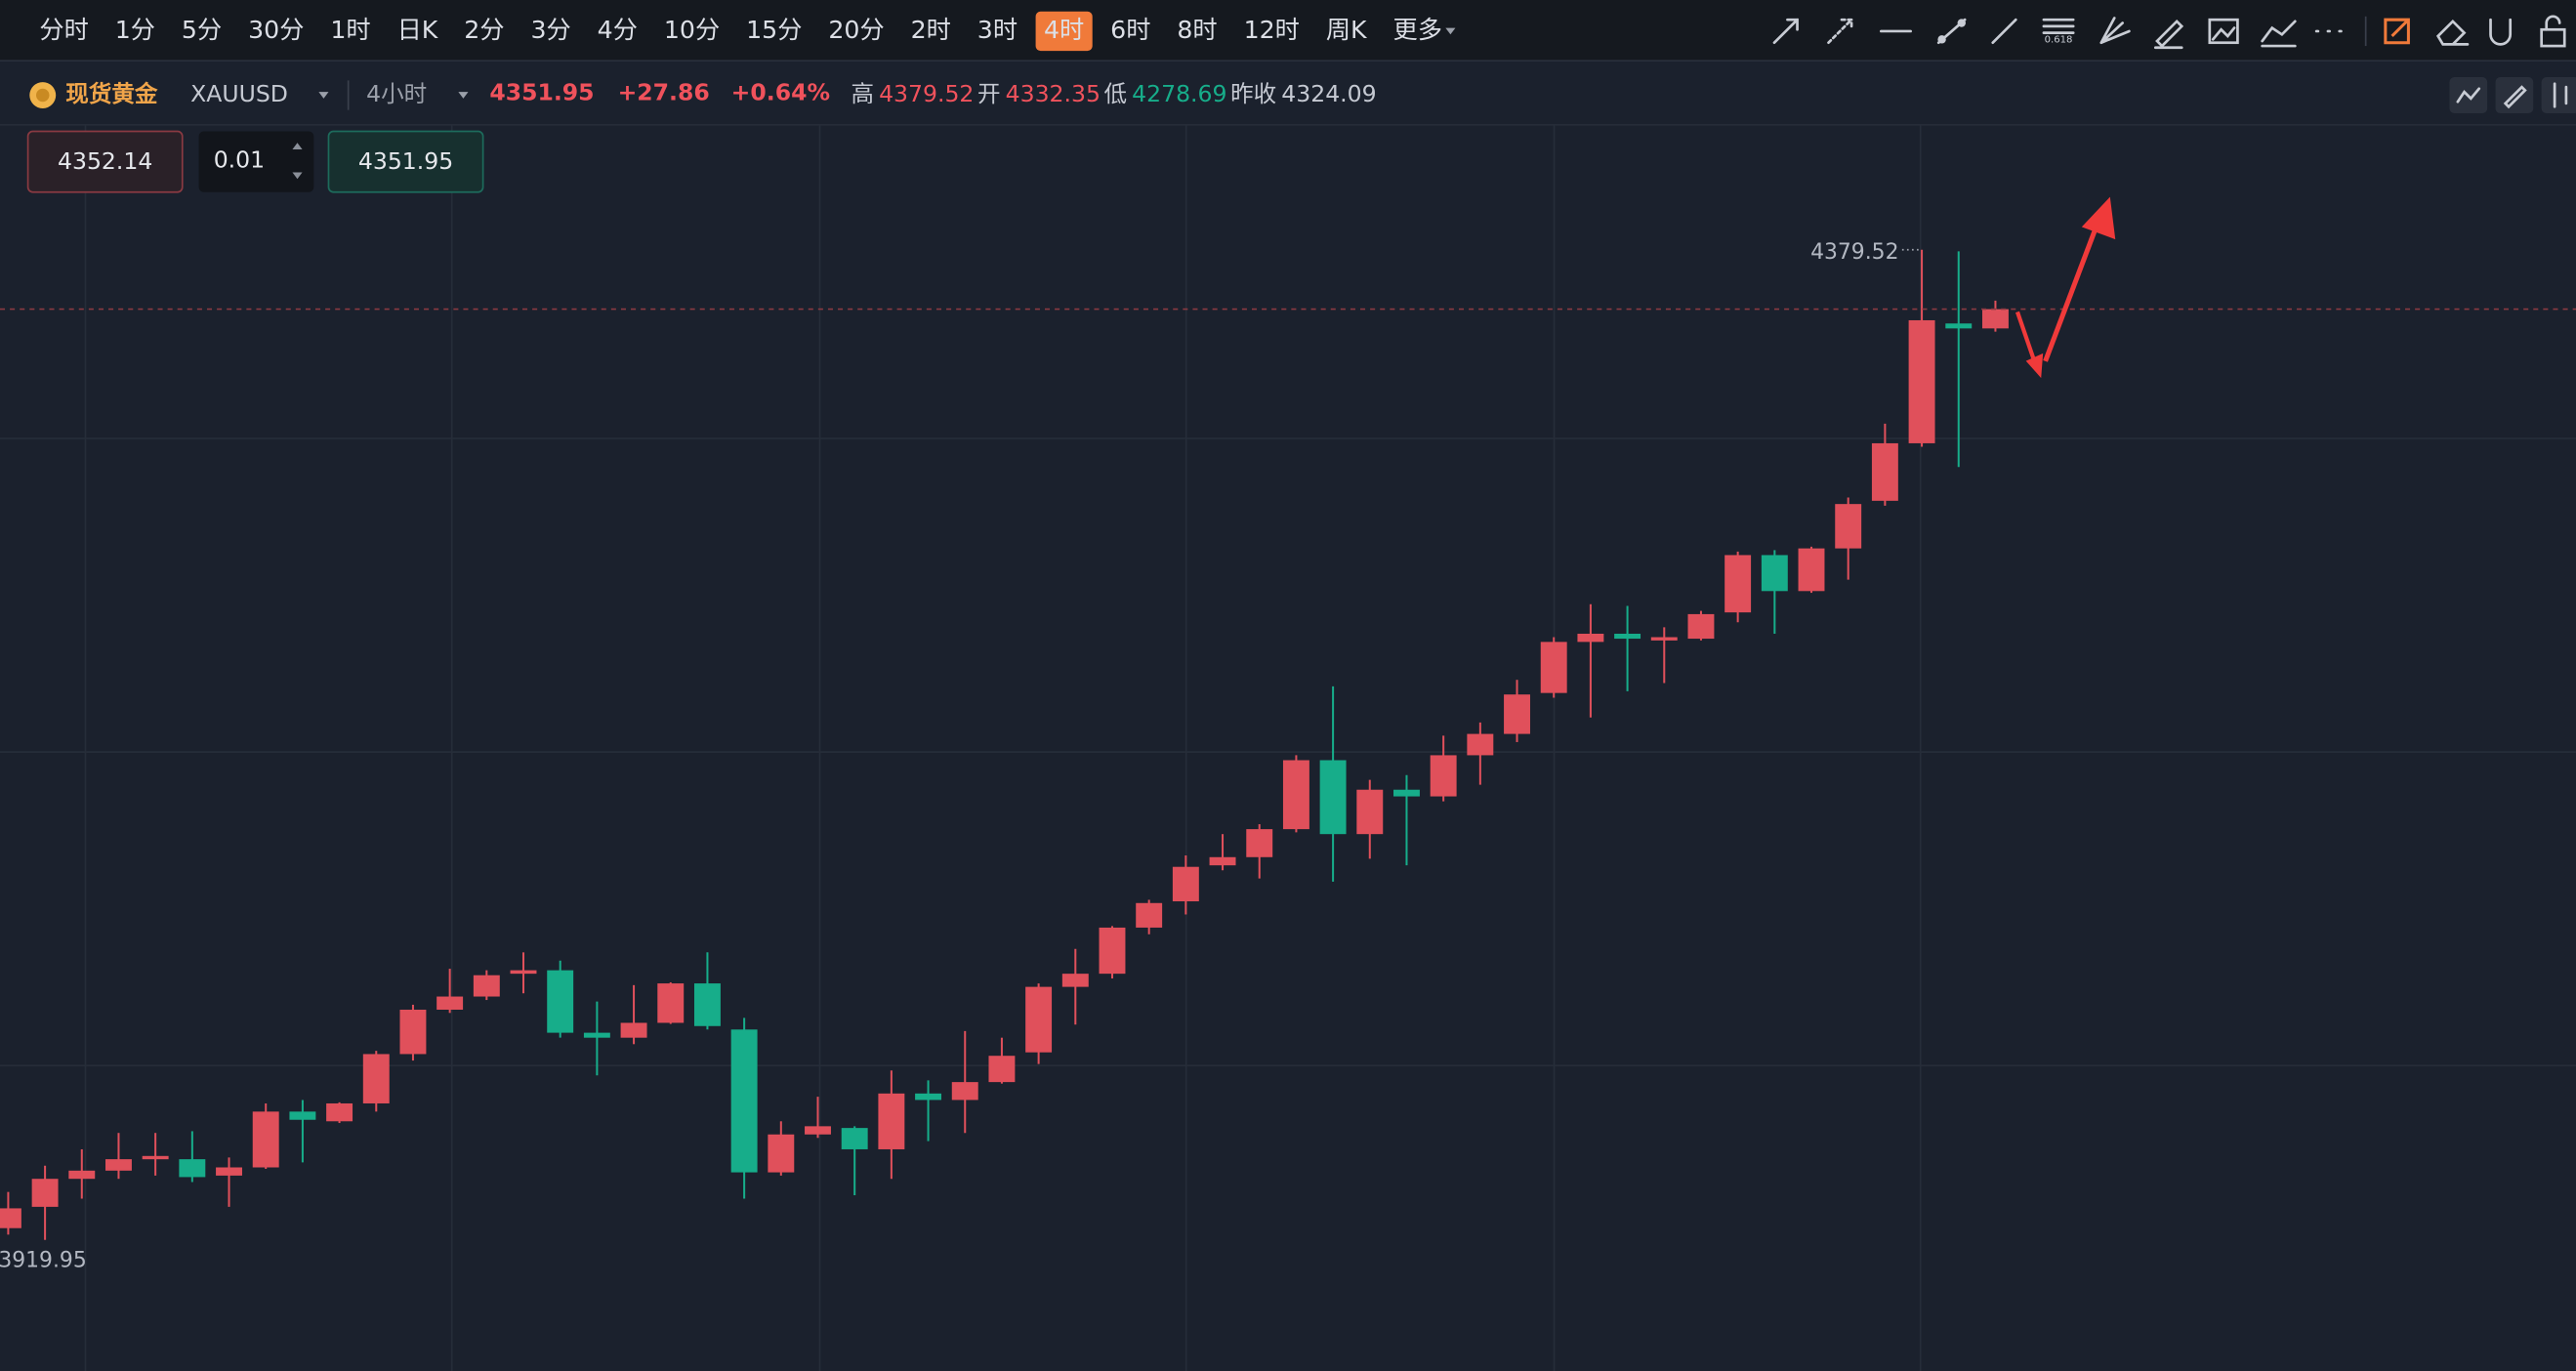 Image resolution: width=2576 pixels, height=1371 pixels. I want to click on interval-active: 4时, so click(1064, 30).